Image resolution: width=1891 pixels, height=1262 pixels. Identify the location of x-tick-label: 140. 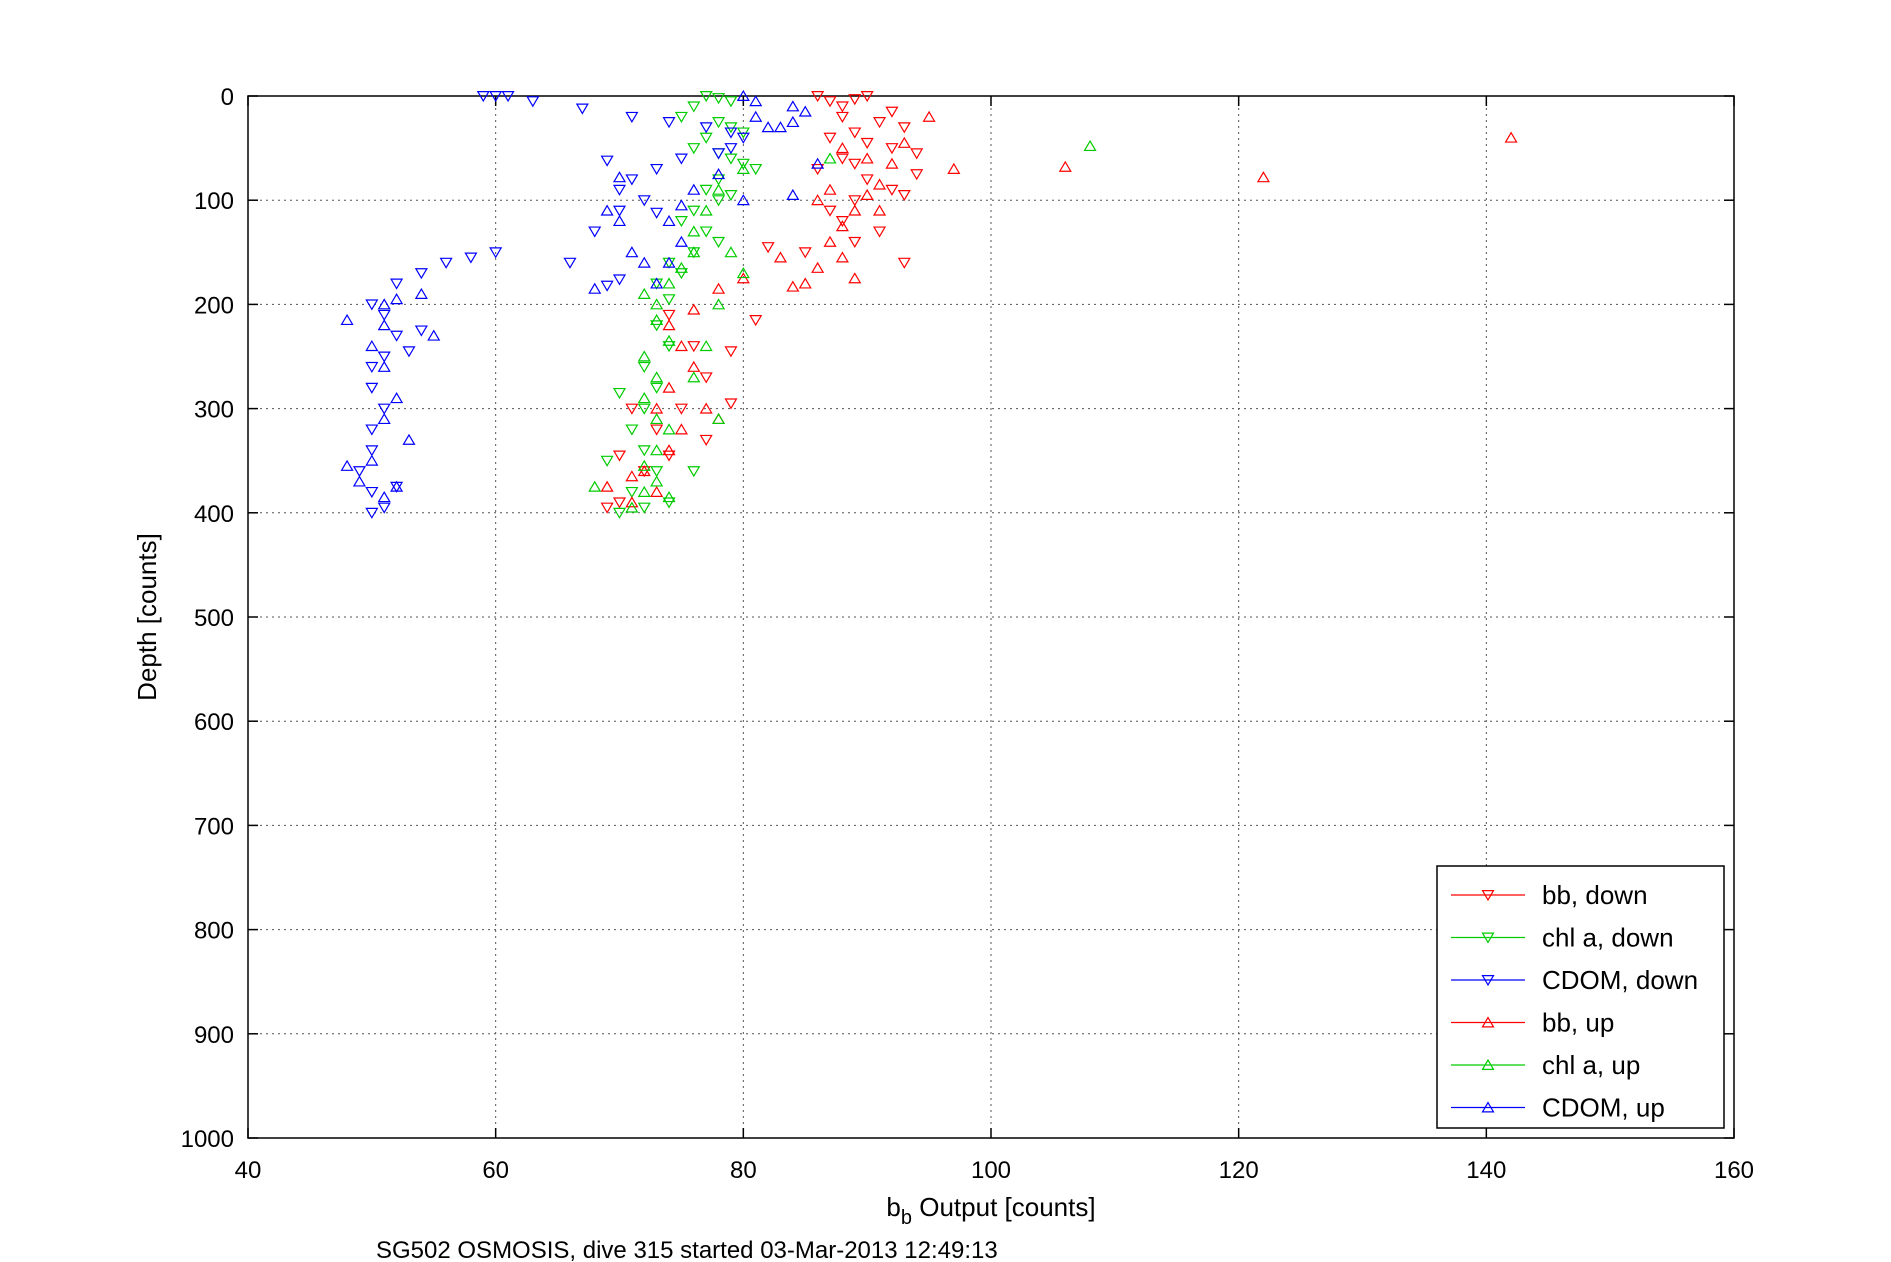
(1486, 1170).